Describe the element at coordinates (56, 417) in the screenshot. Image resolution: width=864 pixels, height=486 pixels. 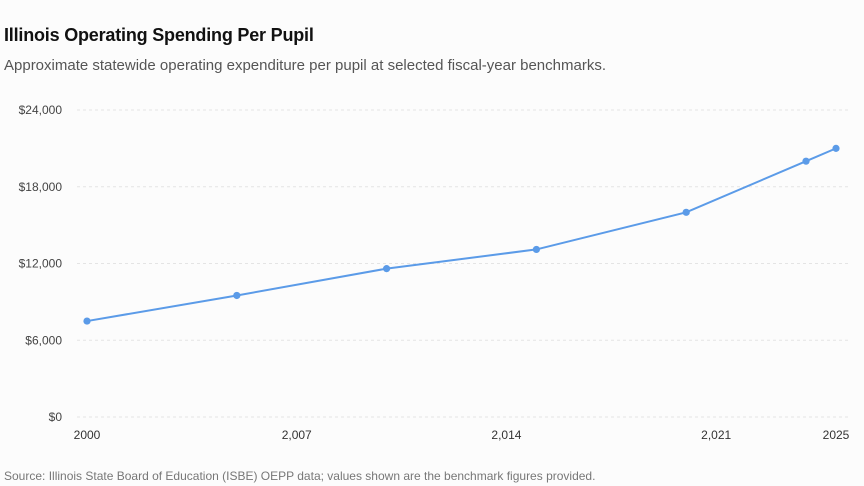
I see `y-tick-label: $0` at that location.